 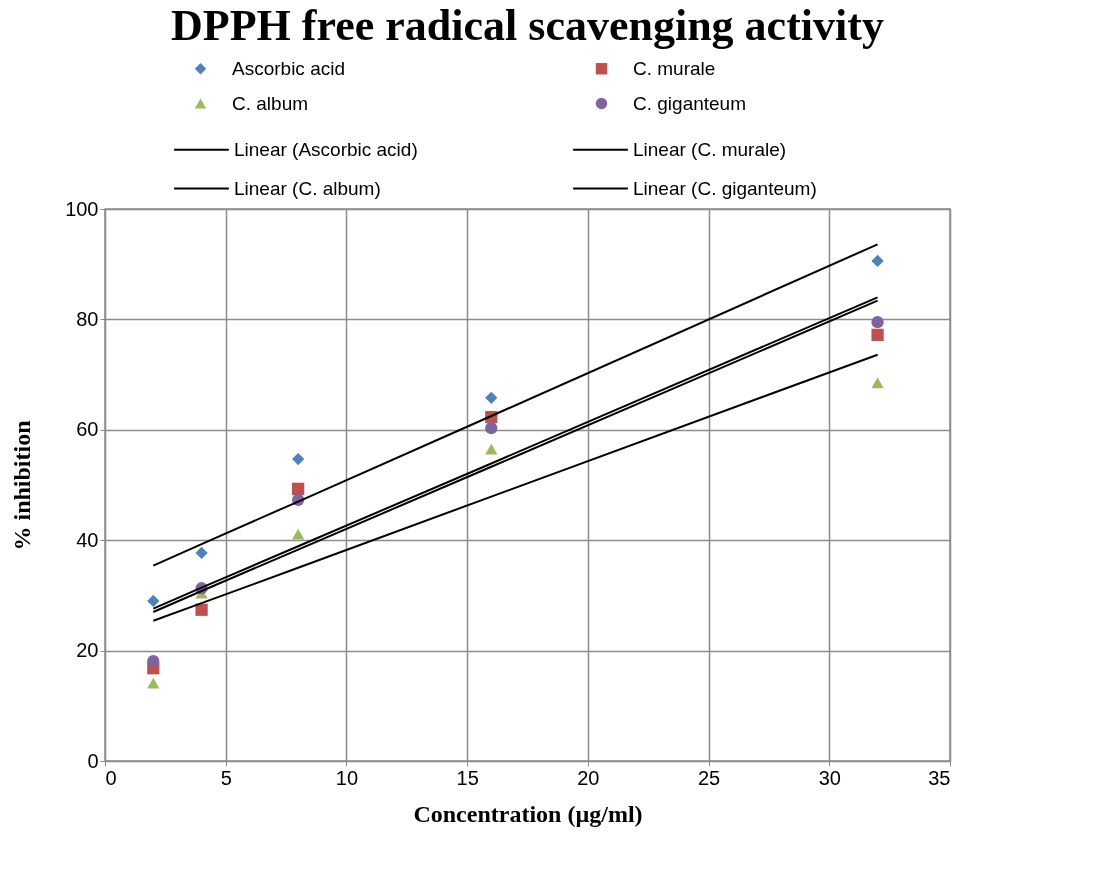 What do you see at coordinates (709, 777) in the screenshot?
I see `x-tick-label: 25` at bounding box center [709, 777].